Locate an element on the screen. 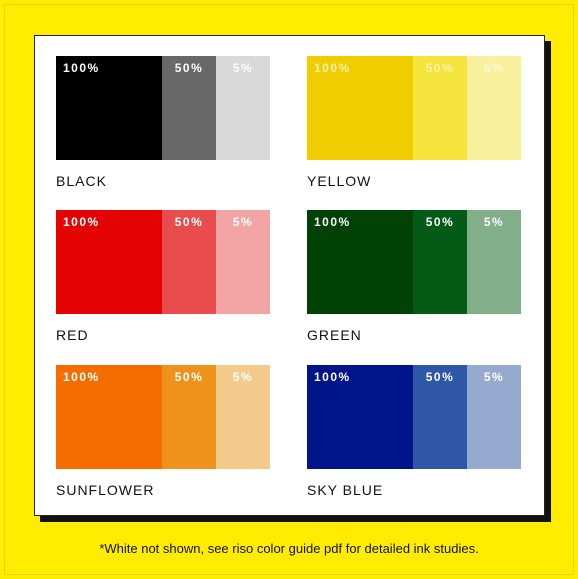 This screenshot has height=579, width=578. ink-group-sunflower: 100% 50% 5% SUNFLOWER is located at coordinates (165, 431).